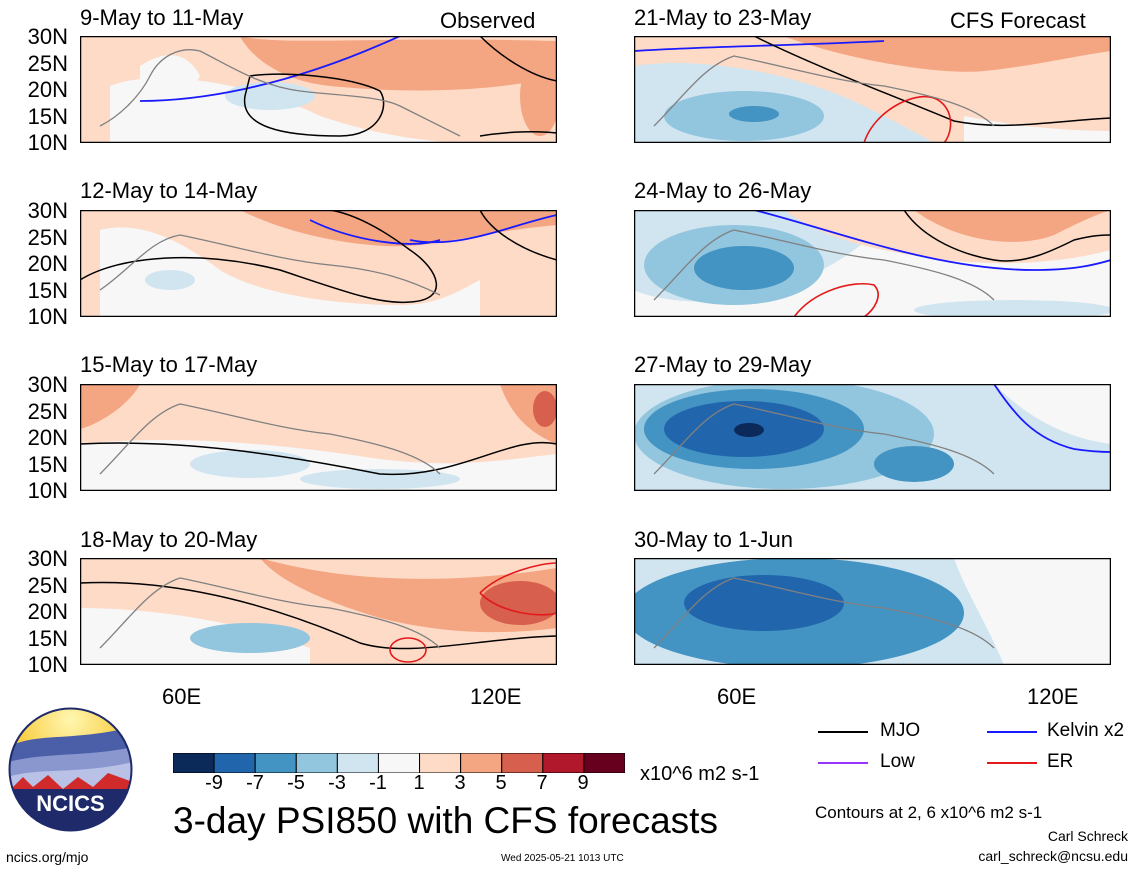  Describe the element at coordinates (169, 539) in the screenshot. I see `panel-title-4: 18-May to 20-May` at that location.